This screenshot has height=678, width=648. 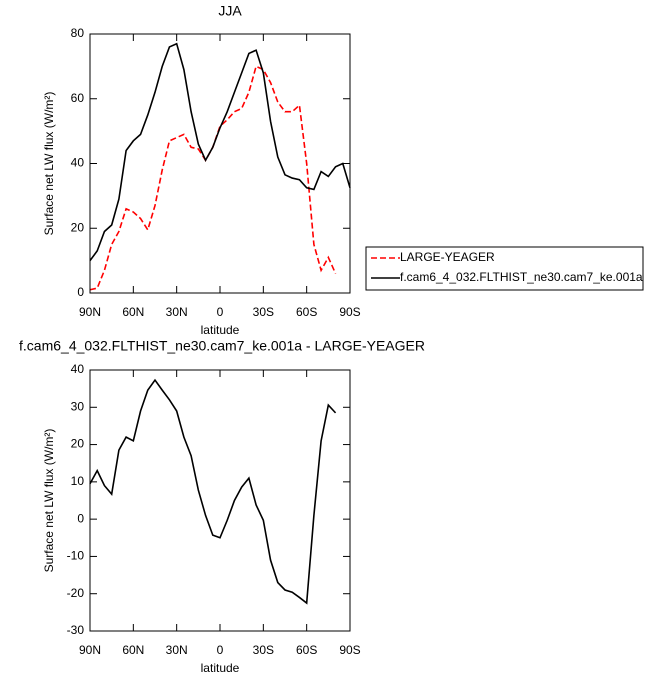 What do you see at coordinates (78, 481) in the screenshot?
I see `y-tick-label: 10` at bounding box center [78, 481].